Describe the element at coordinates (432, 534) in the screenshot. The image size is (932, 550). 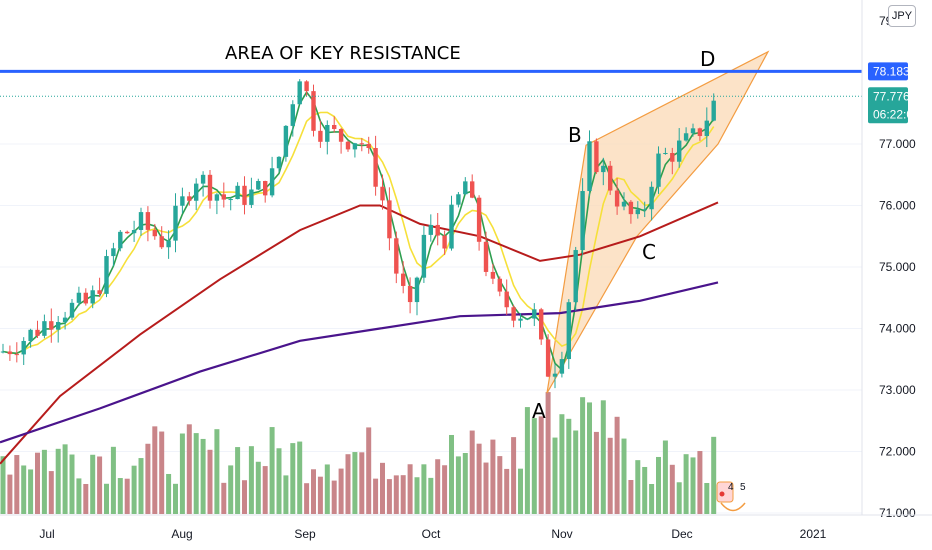
I see `time-axis: Jul Aug Sep Oct Nov Dec 2021` at that location.